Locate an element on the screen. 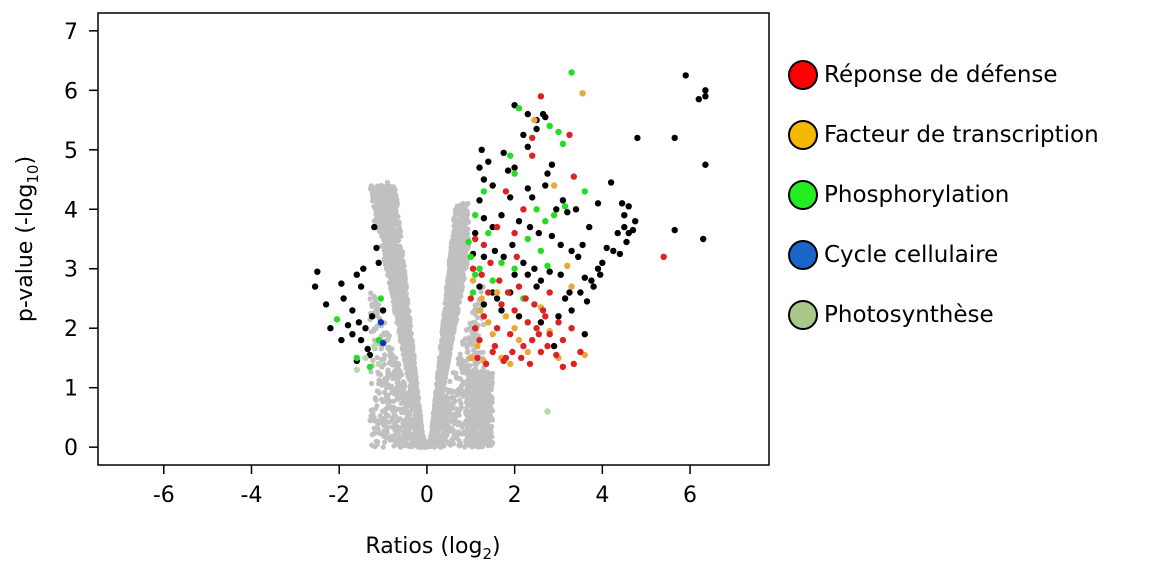  legend-label: Phosphorylation is located at coordinates (917, 195).